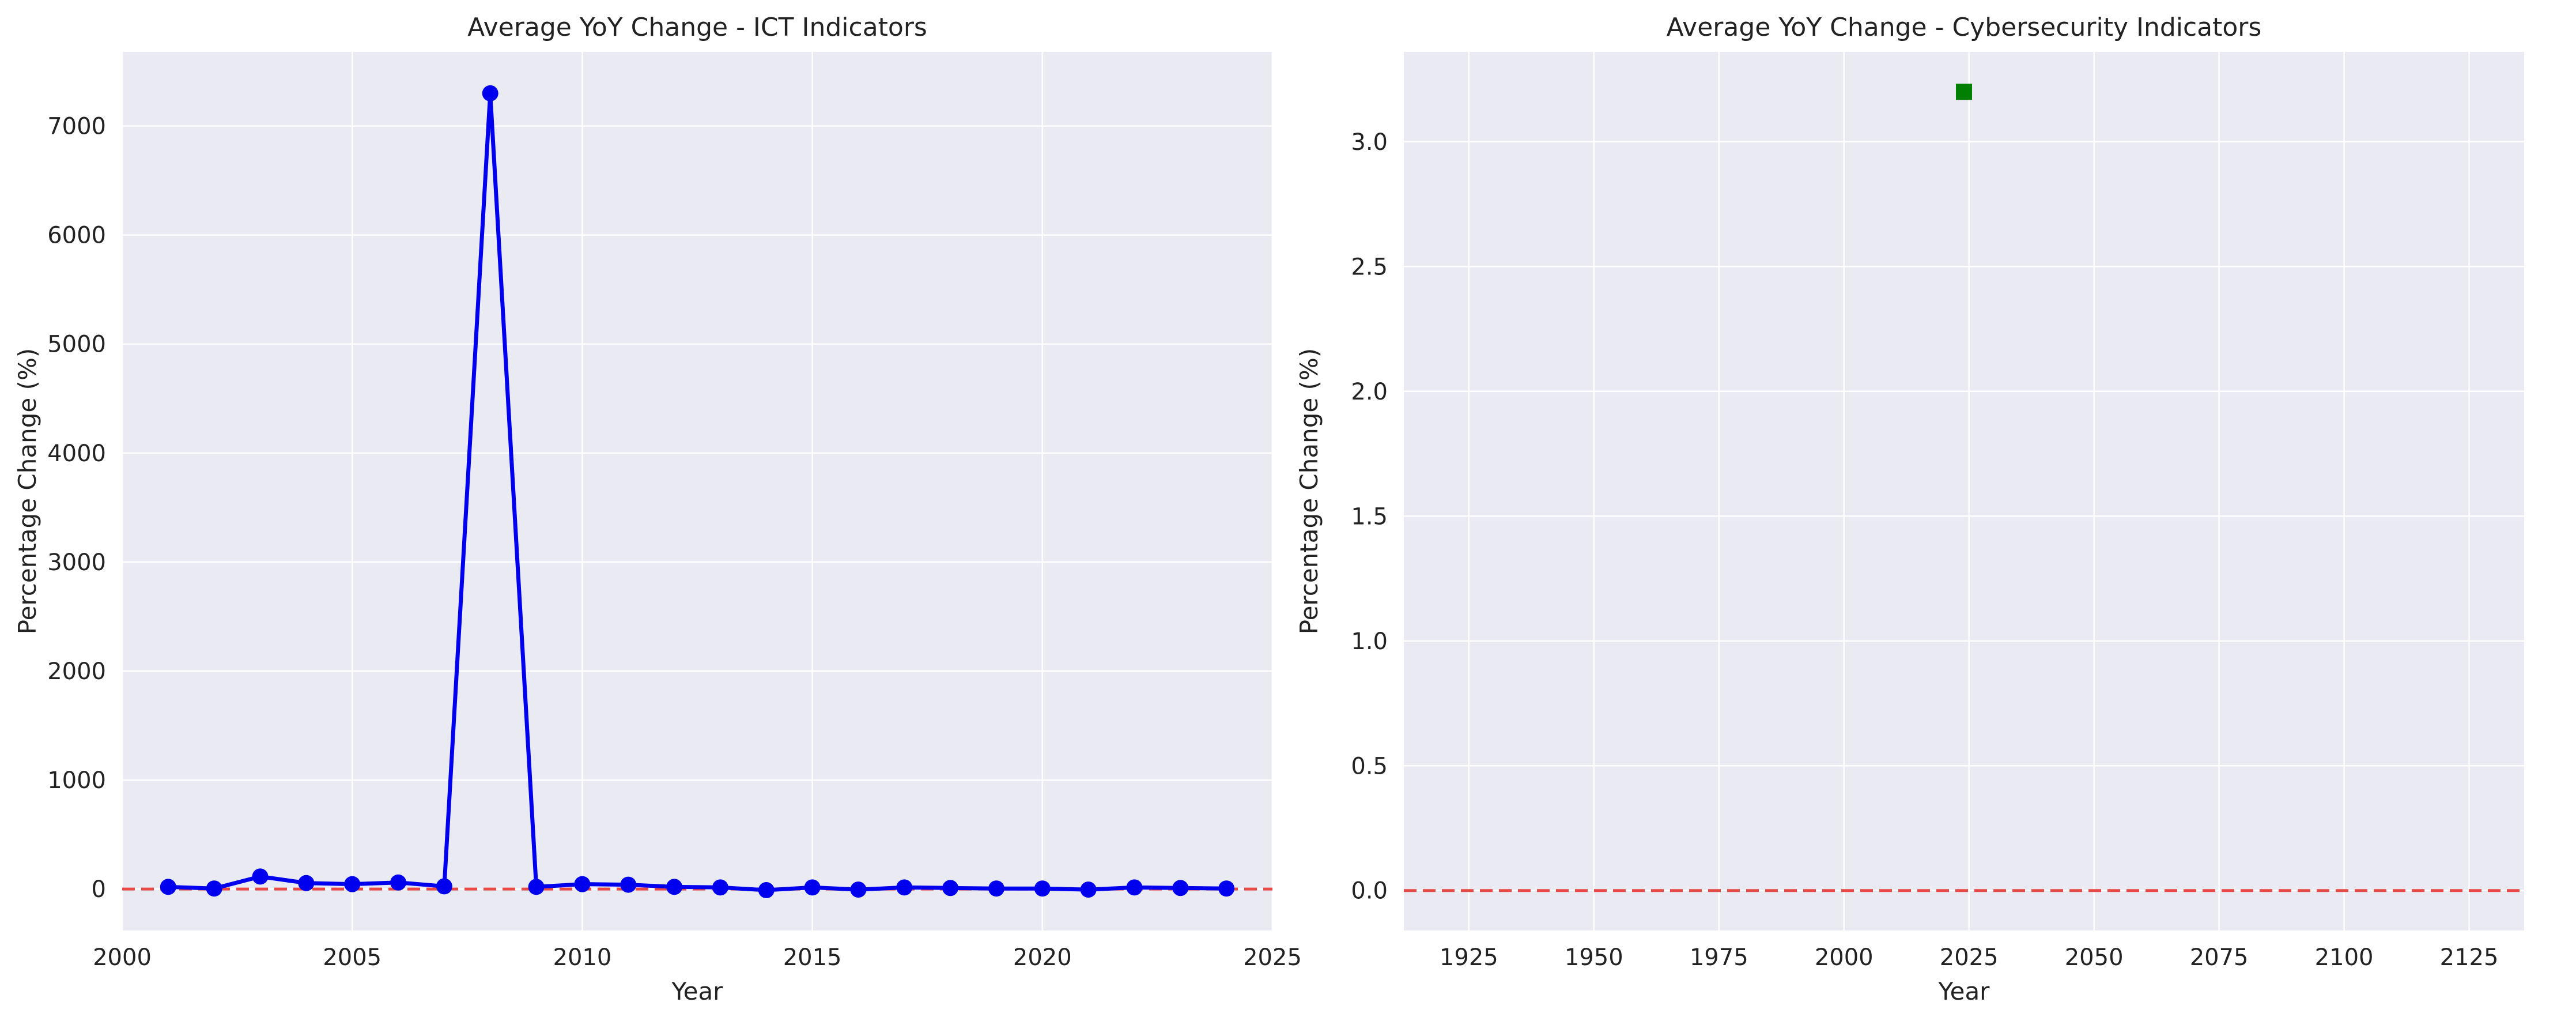  I want to click on y-tick-label: 3000, so click(76, 562).